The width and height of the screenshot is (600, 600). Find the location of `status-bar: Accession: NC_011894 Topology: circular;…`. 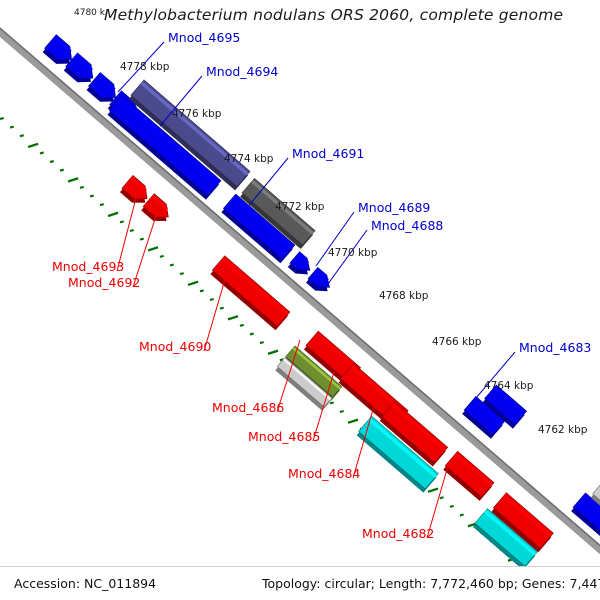

status-bar: Accession: NC_011894 Topology: circular;… is located at coordinates (300, 583).